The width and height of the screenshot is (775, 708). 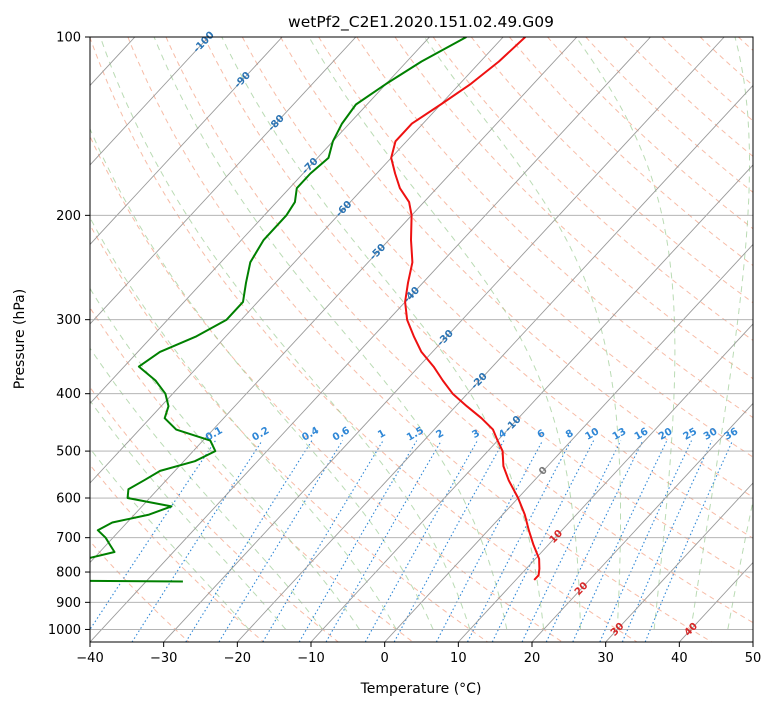 I want to click on x-tick-label: 30, so click(x=605, y=658).